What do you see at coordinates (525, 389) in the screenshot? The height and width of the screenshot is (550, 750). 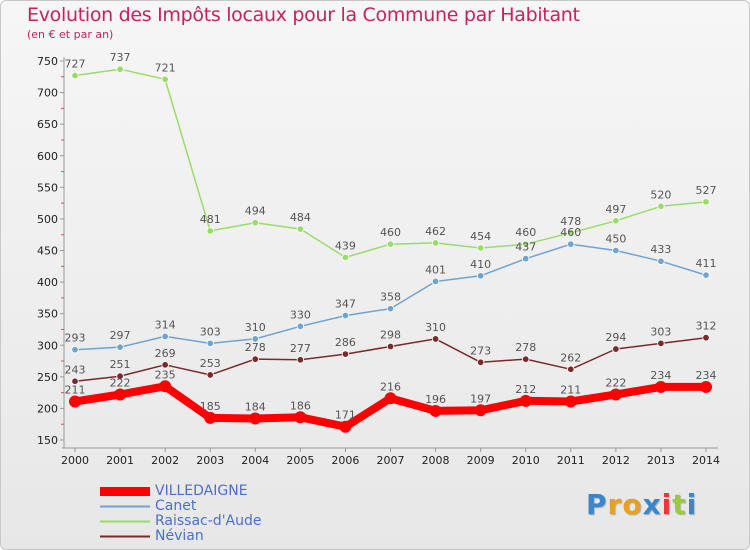 I see `data-label: 212` at bounding box center [525, 389].